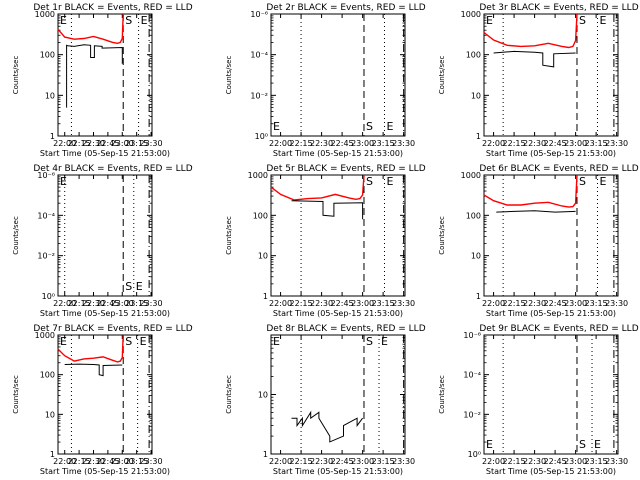 The height and width of the screenshot is (480, 640). What do you see at coordinates (345, 169) in the screenshot?
I see `chart-title: Det 5r BLACK = Events, RED = LLD` at bounding box center [345, 169].